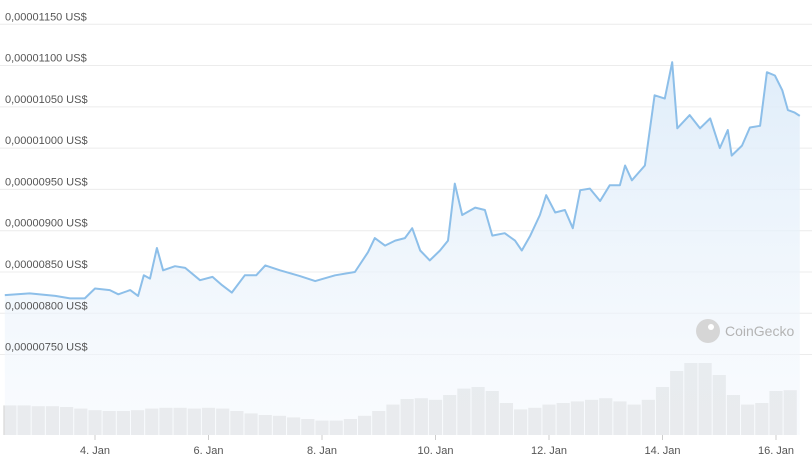  Describe the element at coordinates (46, 224) in the screenshot. I see `y-tick-label: 0,00000900 US$` at that location.